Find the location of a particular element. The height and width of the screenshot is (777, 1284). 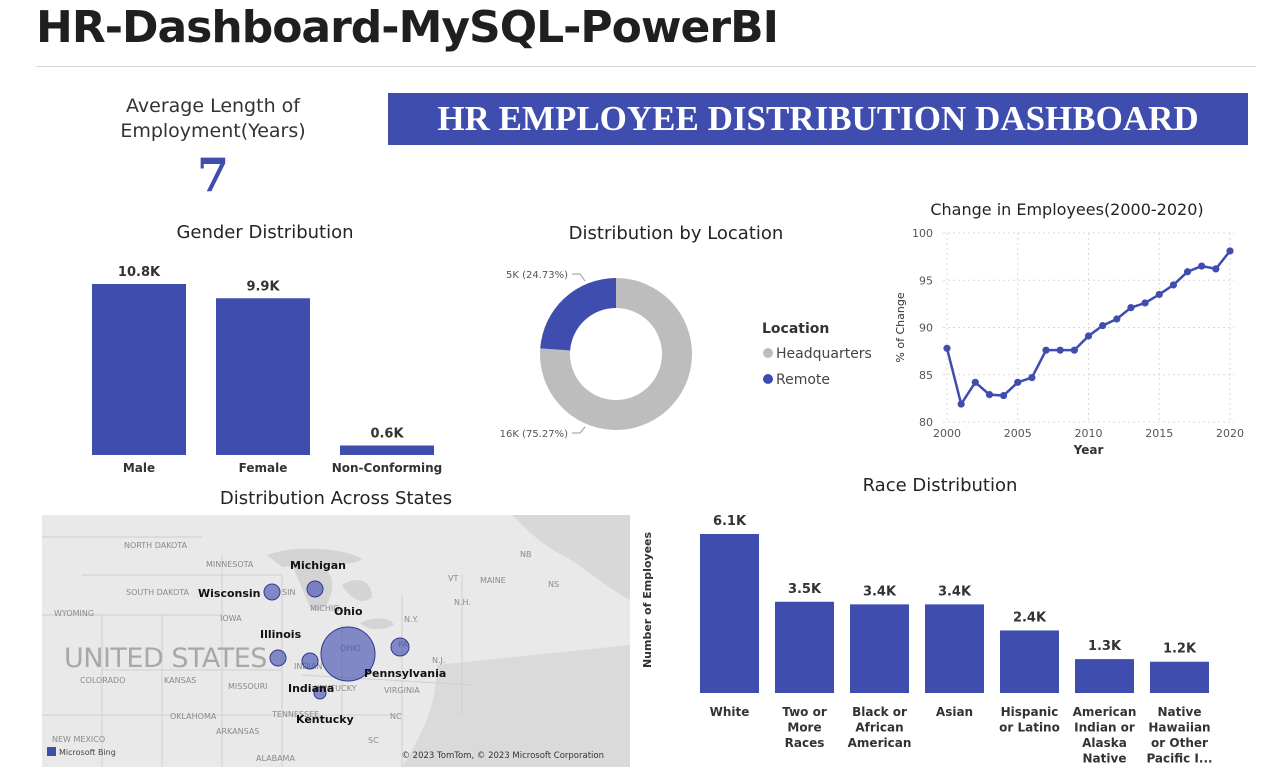

map-background-label: NS is located at coordinates (553, 584).